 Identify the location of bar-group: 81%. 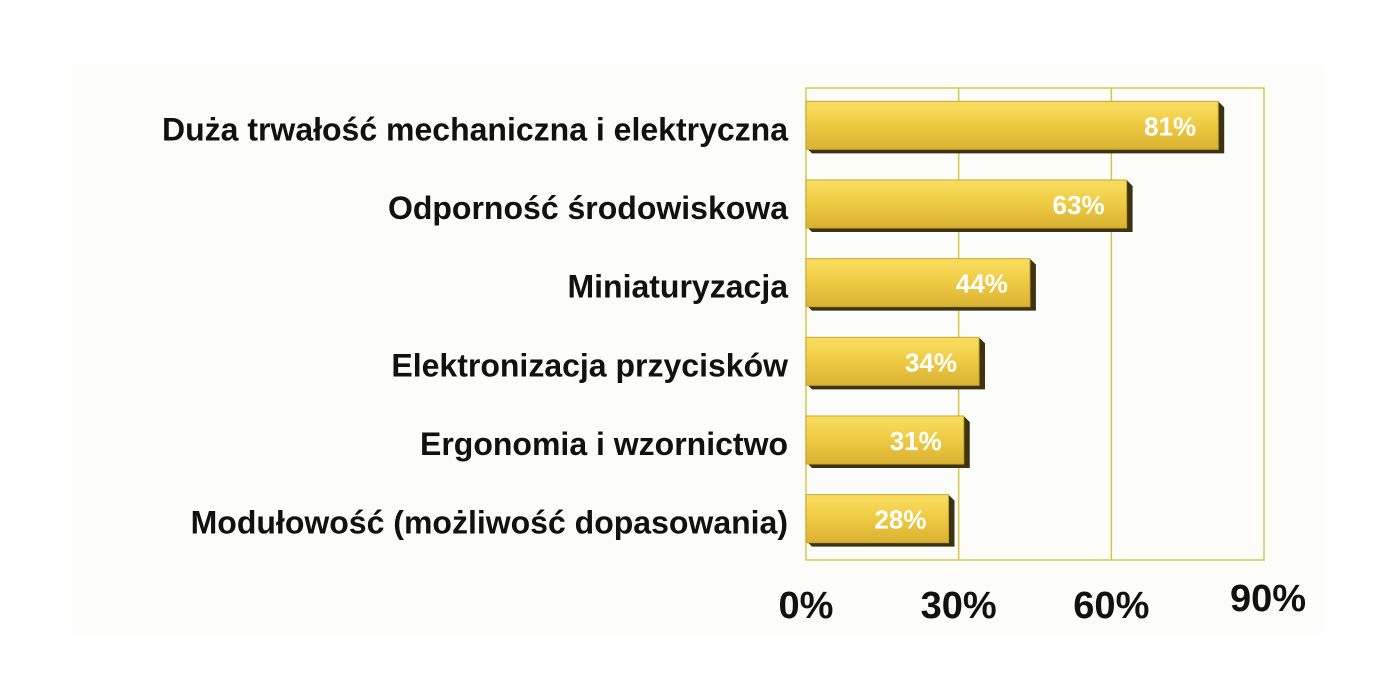
(1015, 127).